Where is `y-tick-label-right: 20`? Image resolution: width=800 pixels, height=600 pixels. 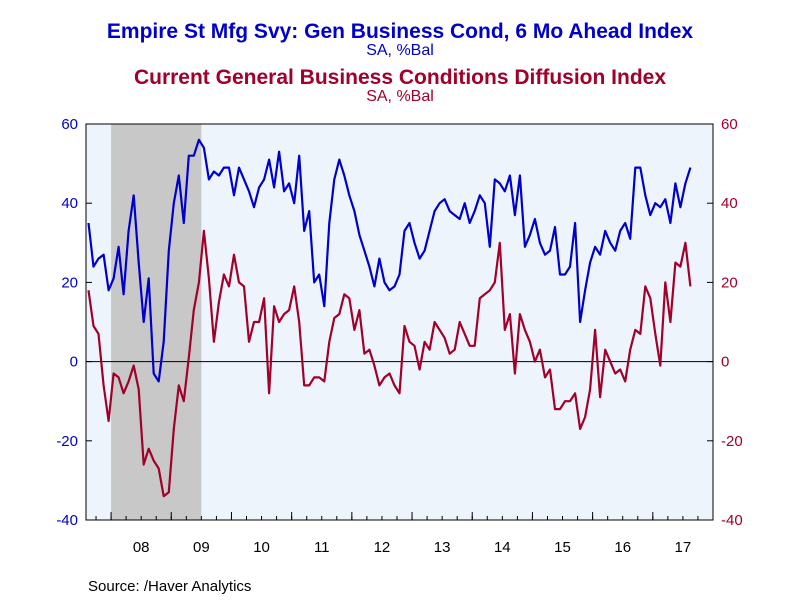
y-tick-label-right: 20 is located at coordinates (729, 282).